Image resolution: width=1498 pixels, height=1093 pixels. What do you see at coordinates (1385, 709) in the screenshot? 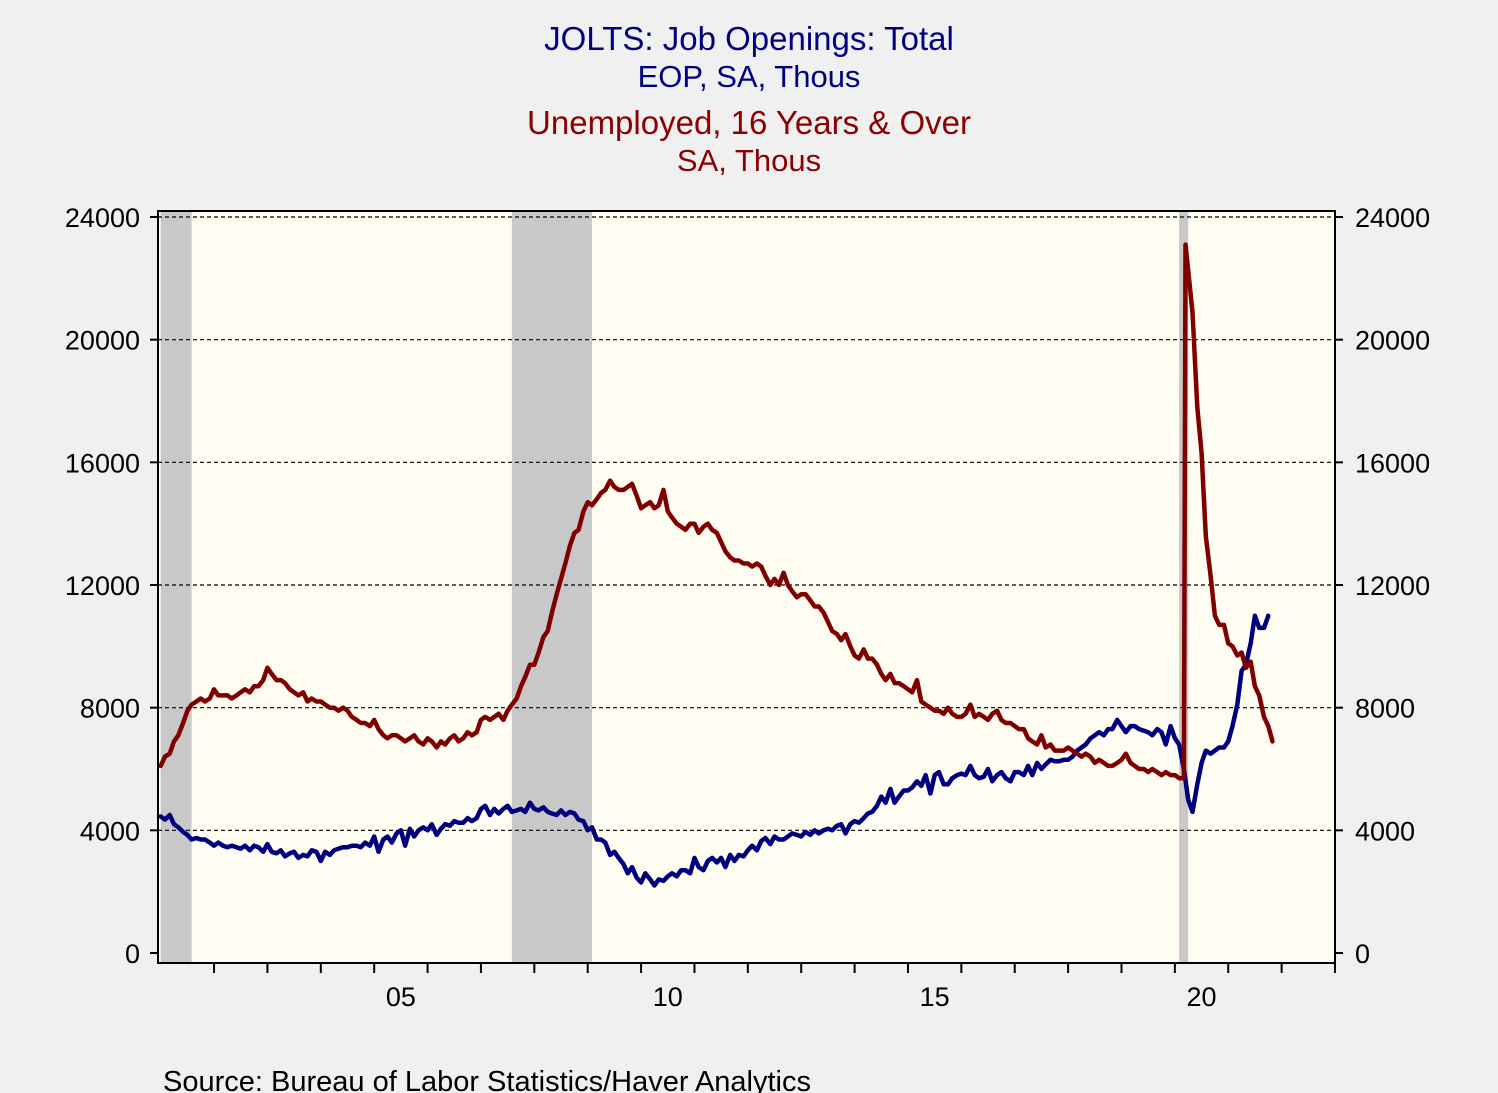
I see `y2-tick-label: 8000` at bounding box center [1385, 709].